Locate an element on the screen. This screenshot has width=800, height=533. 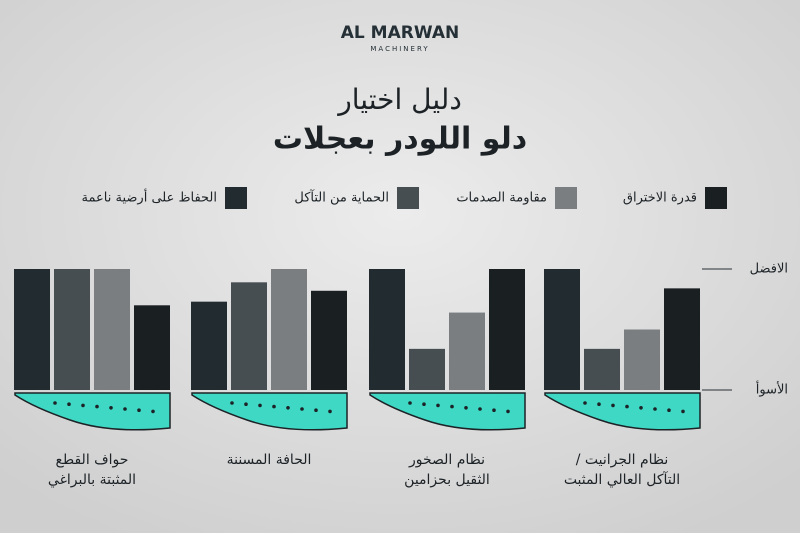
x-tick-label: التآكل العالي المثبت is located at coordinates (622, 479).